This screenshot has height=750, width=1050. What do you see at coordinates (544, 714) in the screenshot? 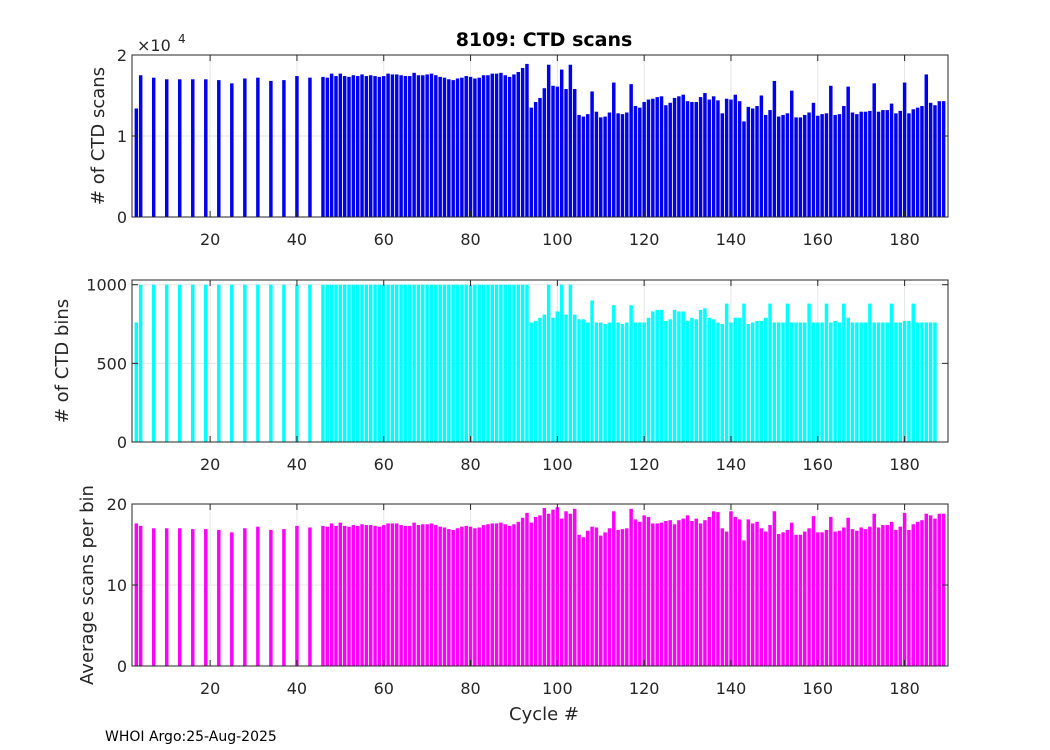
I see `x-axis-label: Cycle #` at bounding box center [544, 714].